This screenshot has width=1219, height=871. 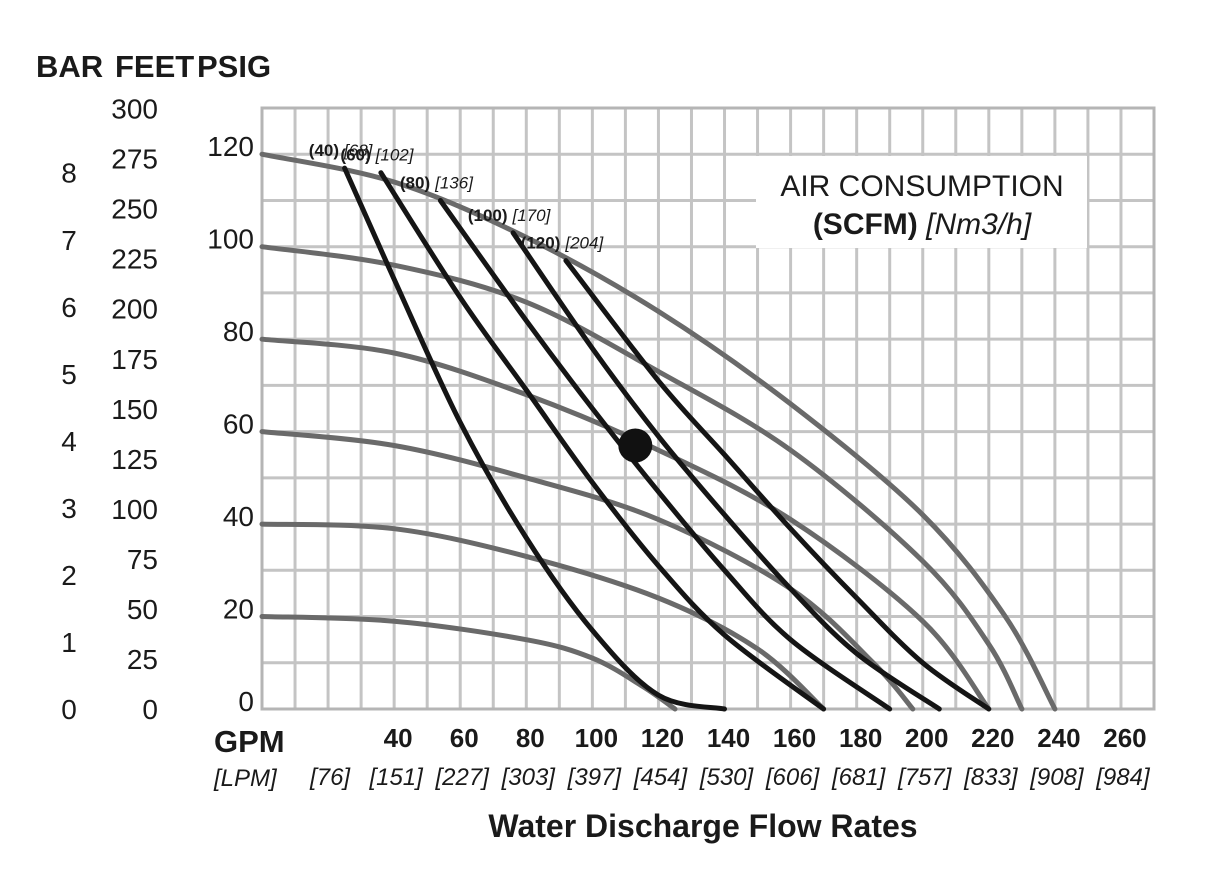 I want to click on operating-point-marker, so click(x=635, y=445).